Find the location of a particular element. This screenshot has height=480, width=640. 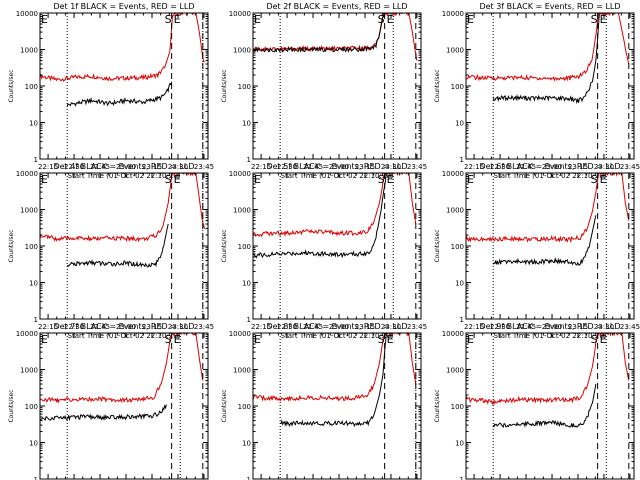

series-group is located at coordinates (335, 216).